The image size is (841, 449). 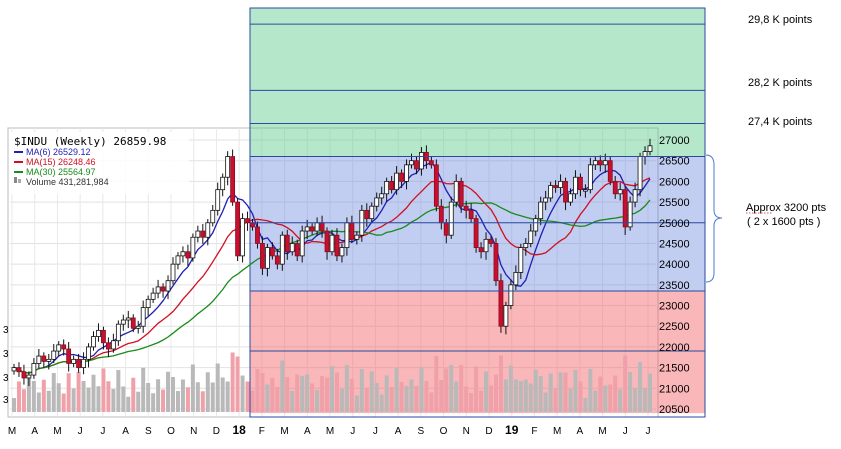 What do you see at coordinates (216, 431) in the screenshot?
I see `x-tick-label: D` at bounding box center [216, 431].